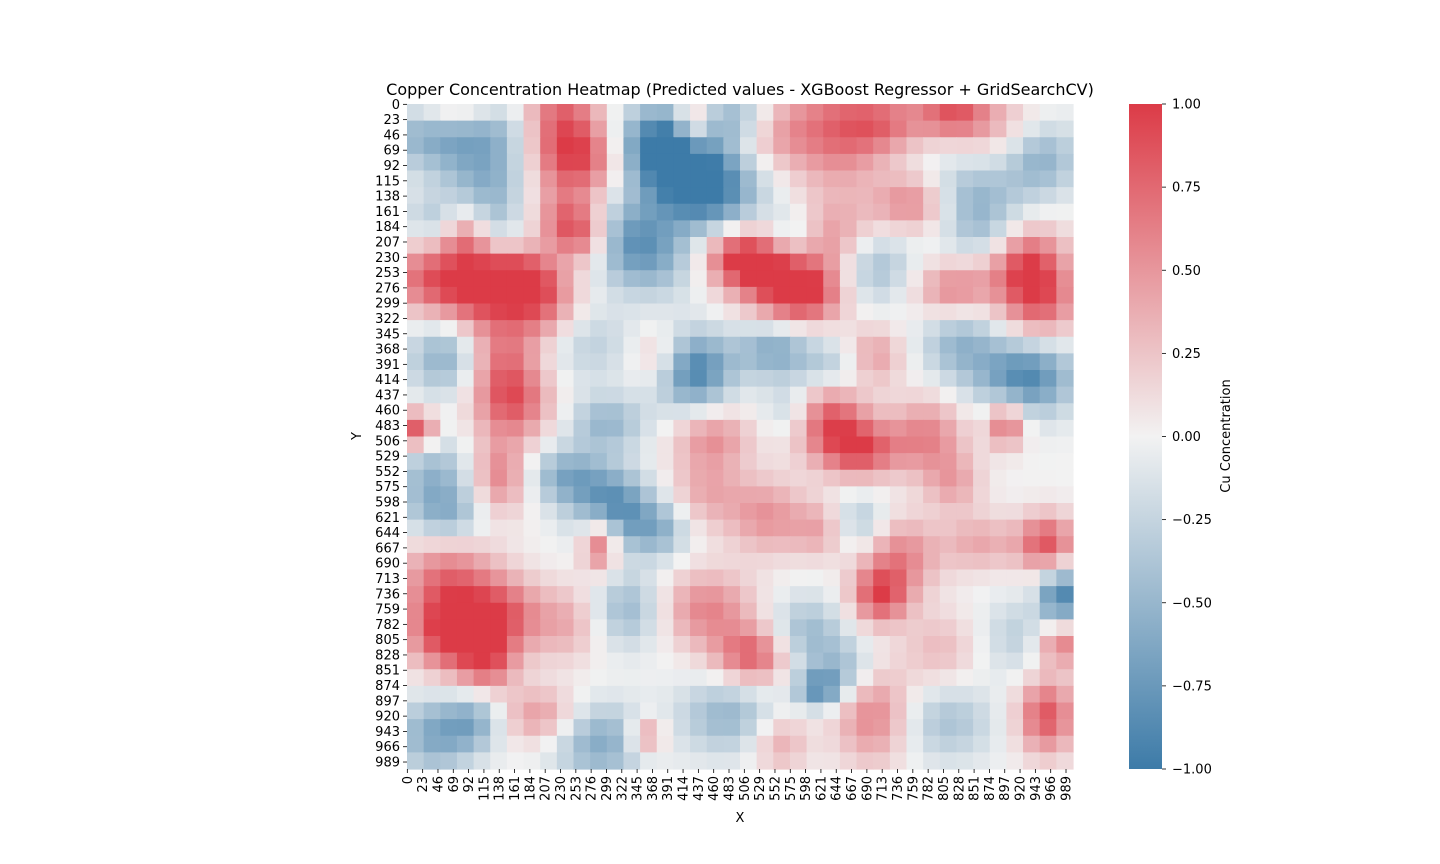  I want to click on x-tick-label: 161, so click(515, 788).